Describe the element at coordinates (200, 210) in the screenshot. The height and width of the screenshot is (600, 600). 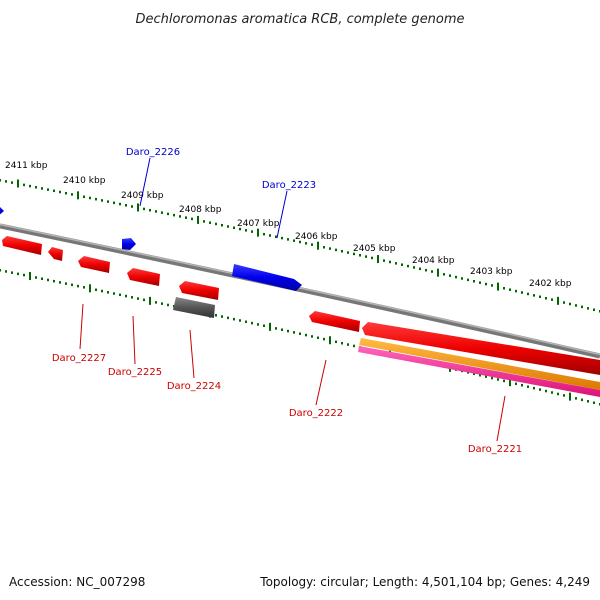
I see `tick-label: 2408 kbp` at that location.